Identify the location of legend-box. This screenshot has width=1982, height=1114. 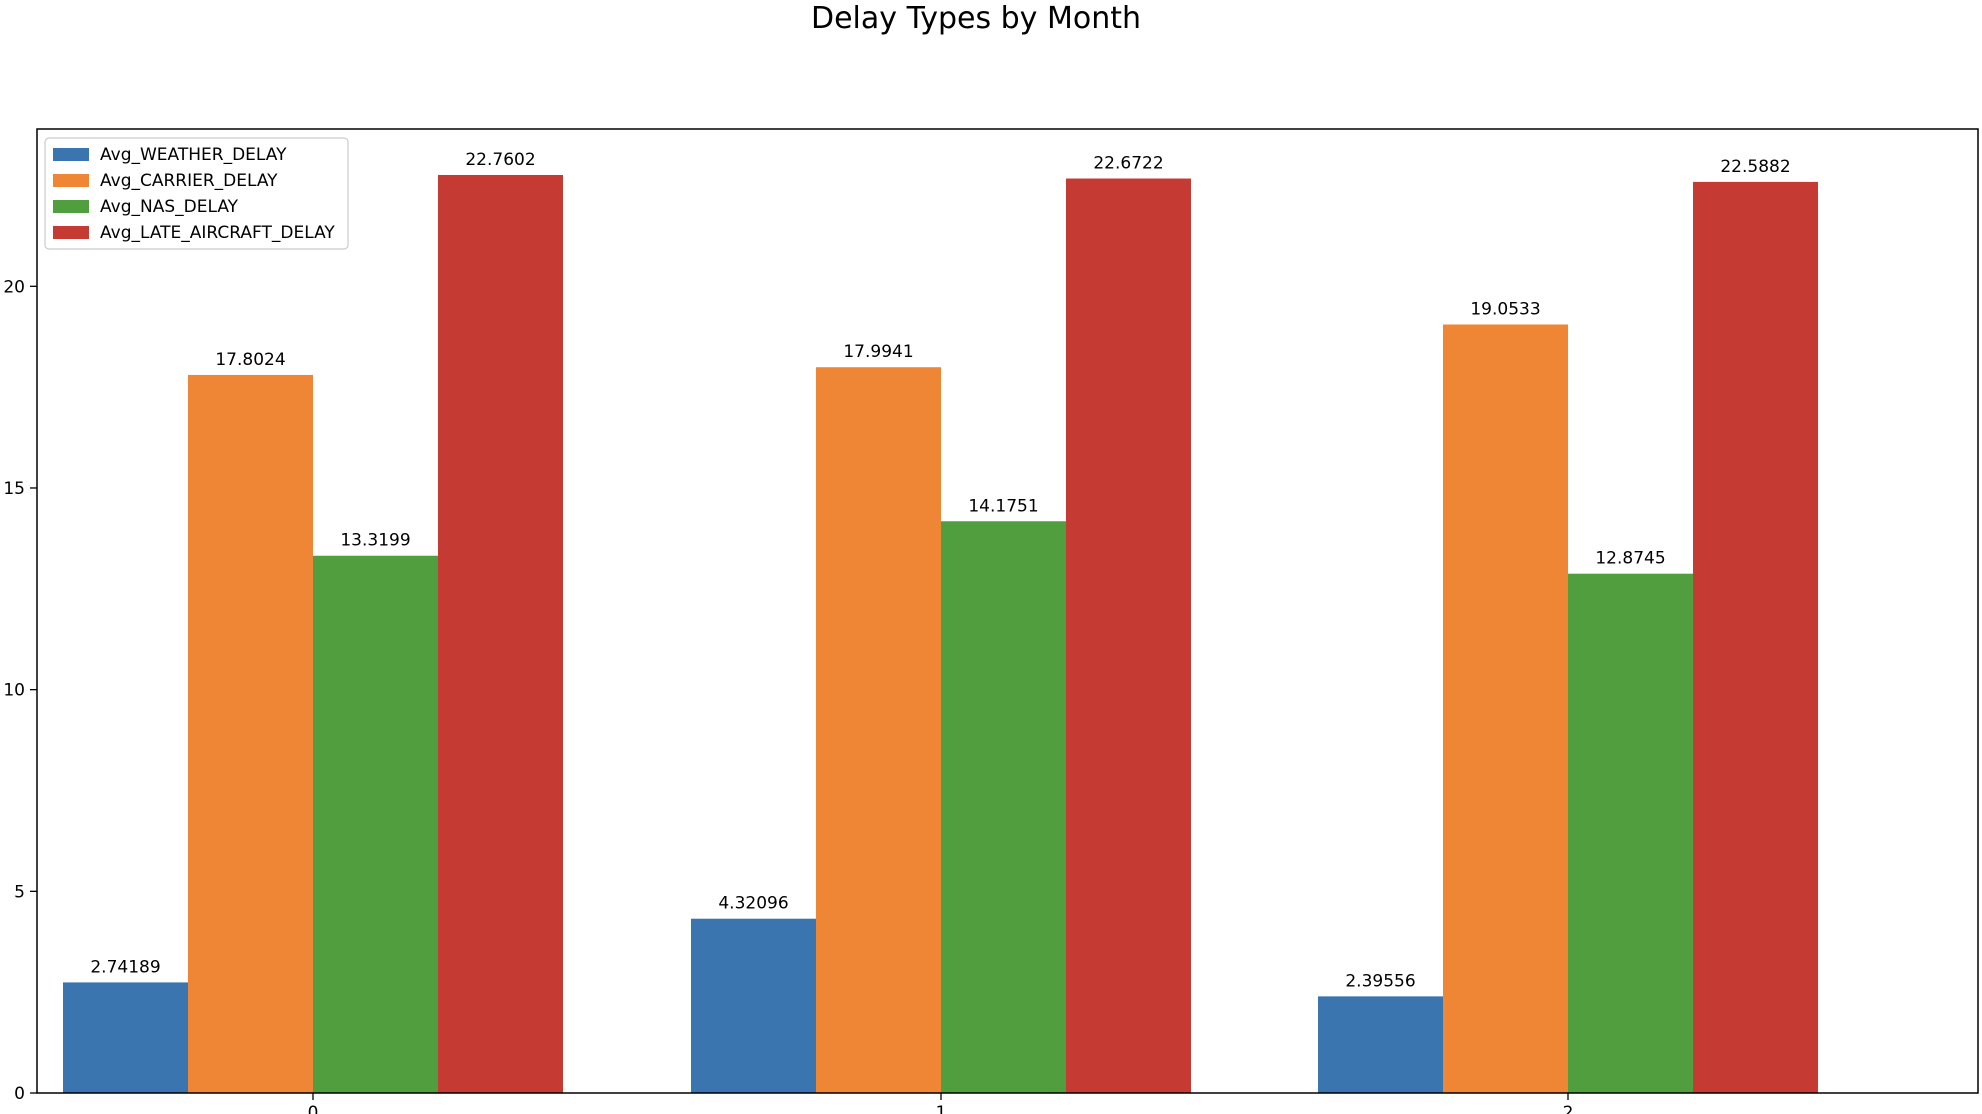
(196, 193).